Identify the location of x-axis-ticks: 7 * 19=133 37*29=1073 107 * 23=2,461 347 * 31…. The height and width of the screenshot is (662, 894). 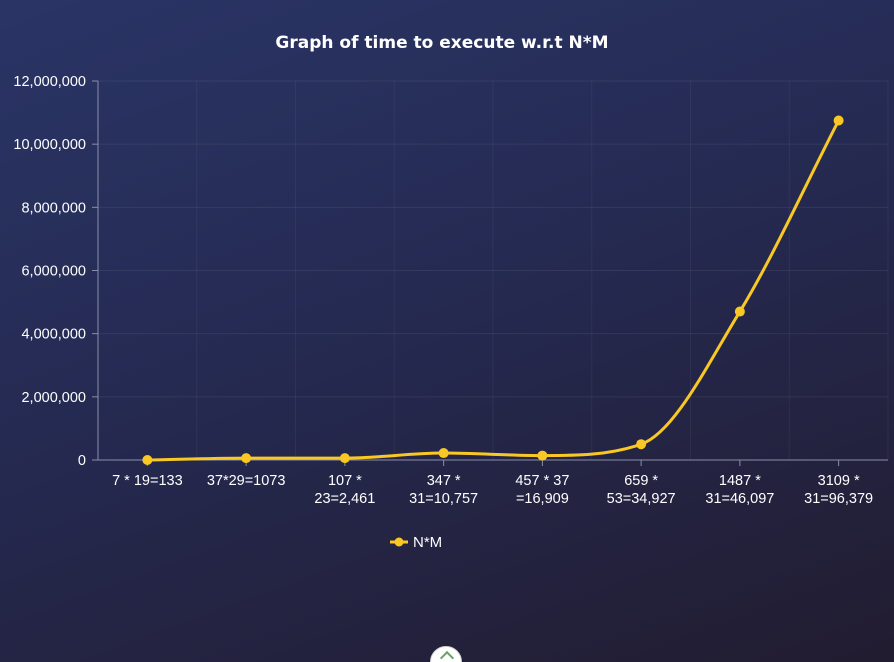
(492, 483).